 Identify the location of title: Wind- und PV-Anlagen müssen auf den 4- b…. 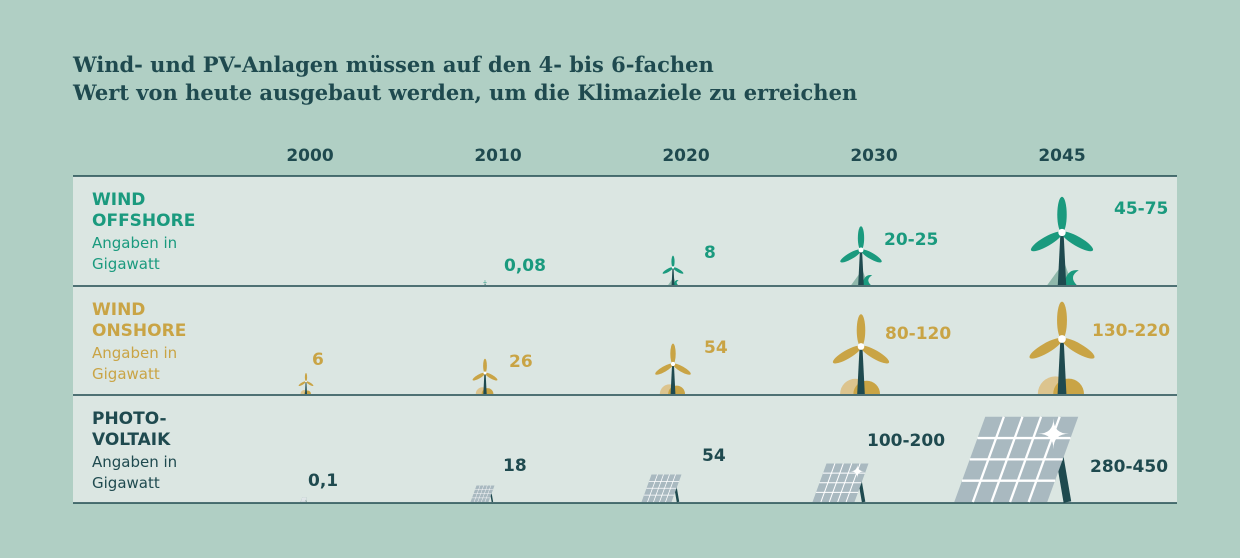
(464, 78).